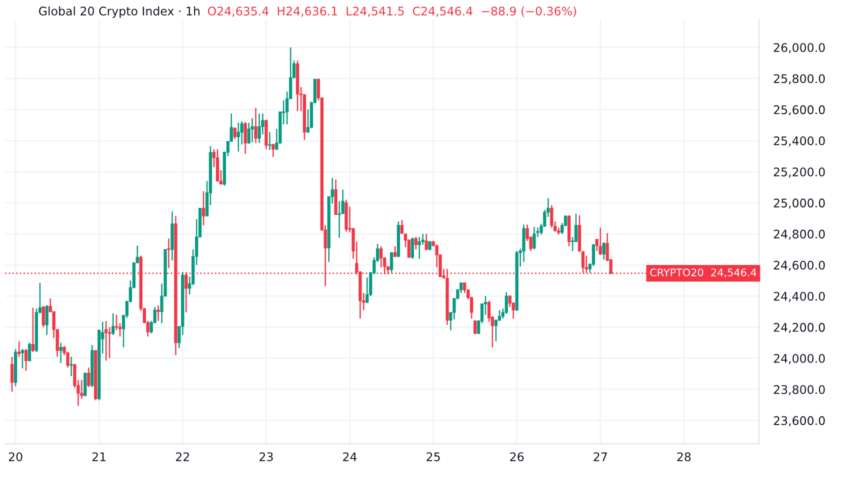  I want to click on x-tick-label: 22, so click(182, 457).